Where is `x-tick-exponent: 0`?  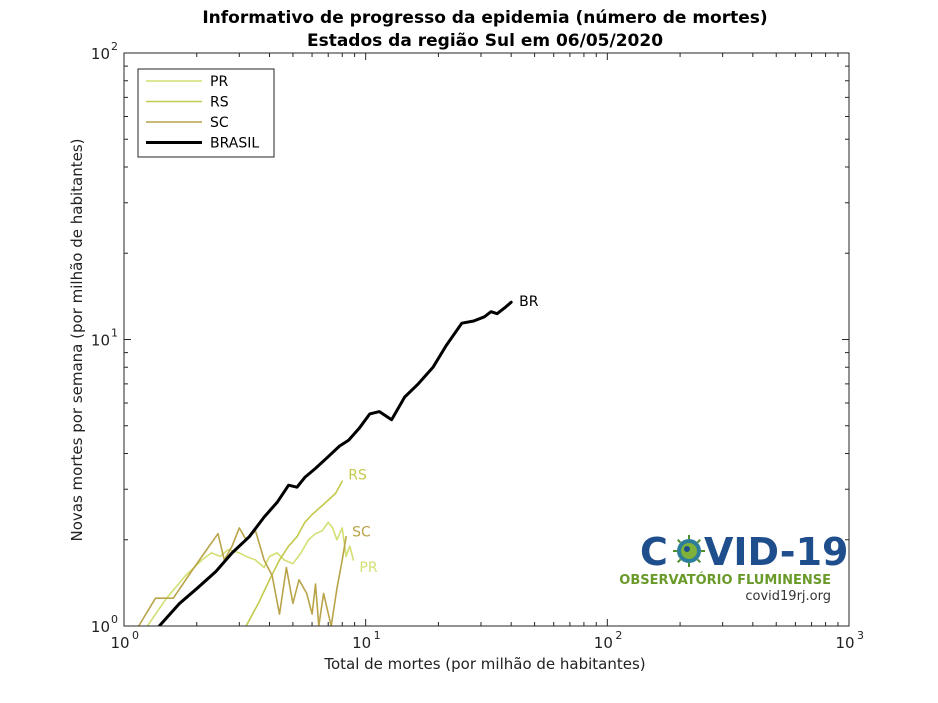 x-tick-exponent: 0 is located at coordinates (135, 635).